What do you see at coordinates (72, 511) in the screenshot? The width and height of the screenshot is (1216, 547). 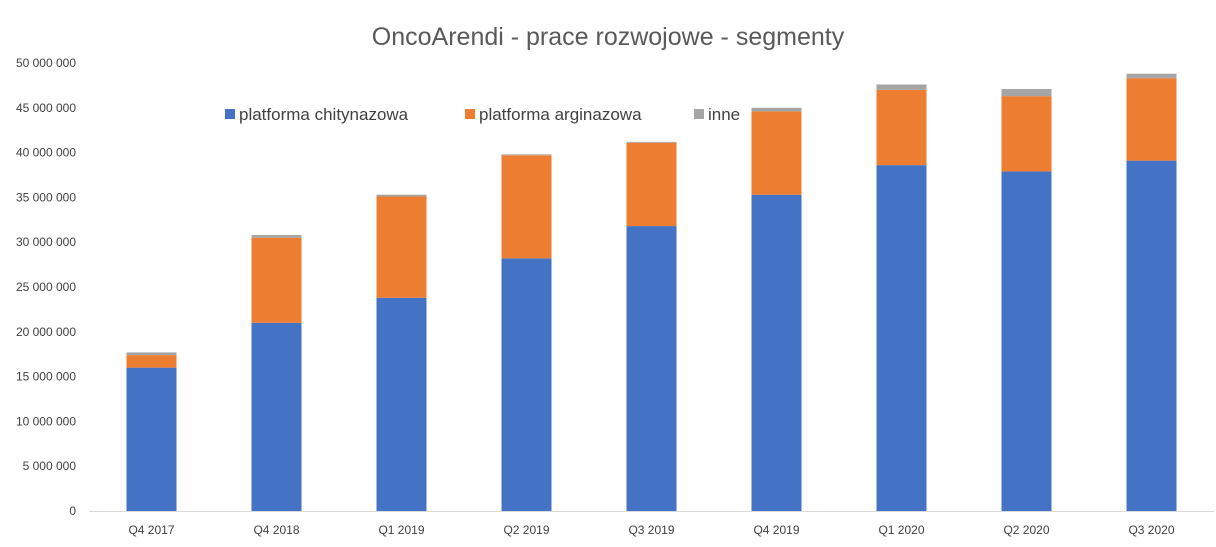 I see `y-tick-label: 0` at bounding box center [72, 511].